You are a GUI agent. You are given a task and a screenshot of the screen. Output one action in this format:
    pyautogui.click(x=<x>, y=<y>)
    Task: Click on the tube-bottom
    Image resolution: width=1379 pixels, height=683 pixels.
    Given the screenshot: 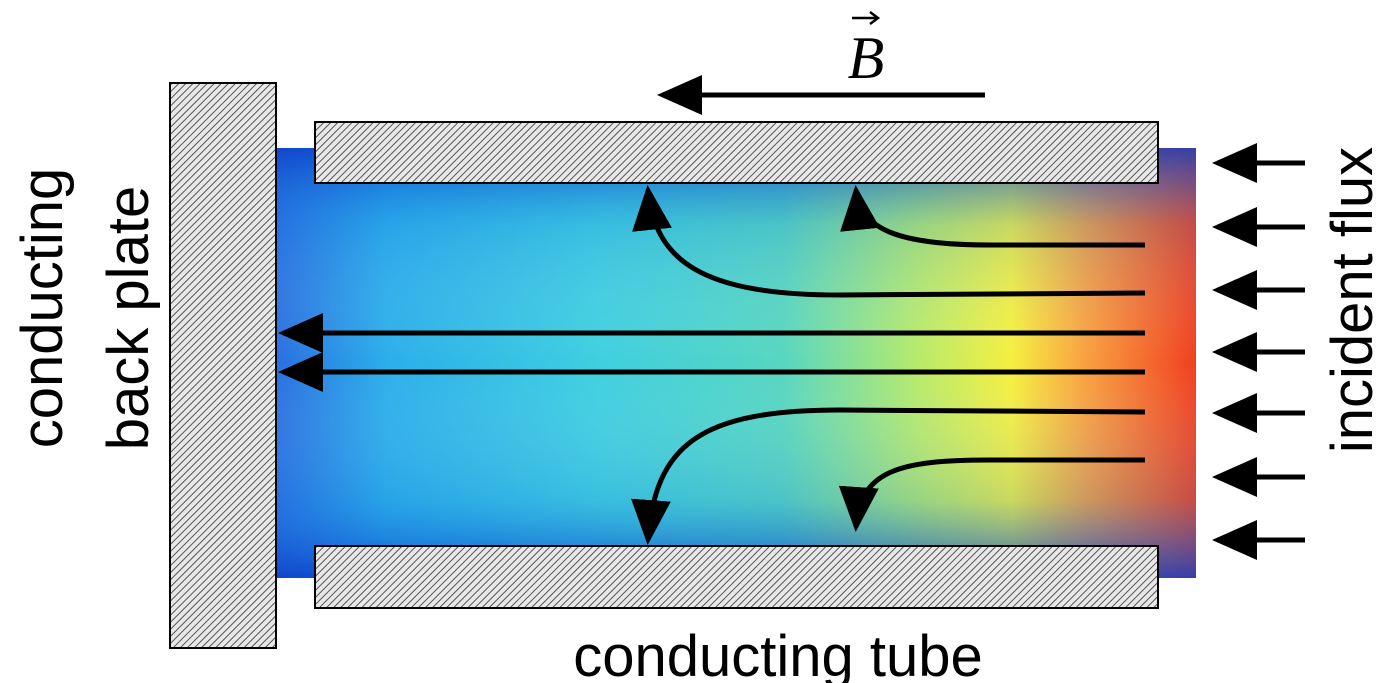 What is the action you would take?
    pyautogui.click(x=736, y=577)
    